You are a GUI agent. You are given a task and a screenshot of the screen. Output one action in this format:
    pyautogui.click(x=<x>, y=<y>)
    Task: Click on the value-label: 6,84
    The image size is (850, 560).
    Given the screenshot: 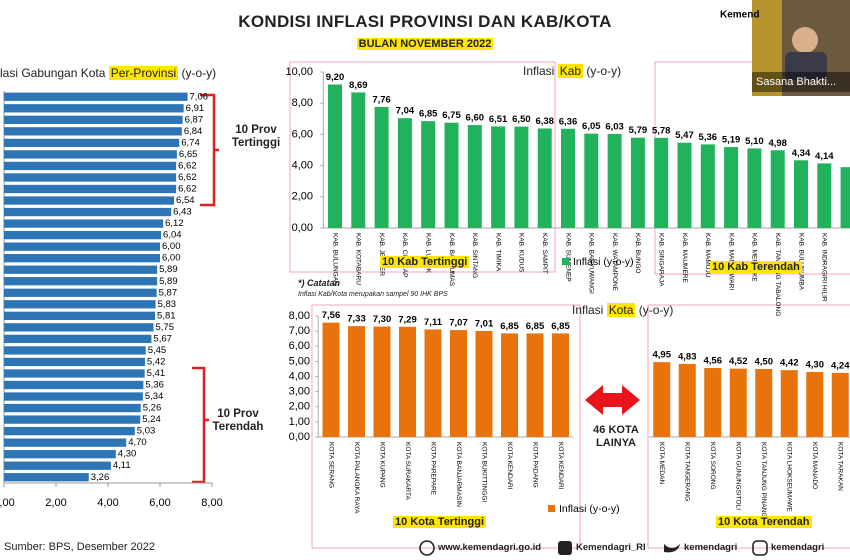 What is the action you would take?
    pyautogui.click(x=193, y=131)
    